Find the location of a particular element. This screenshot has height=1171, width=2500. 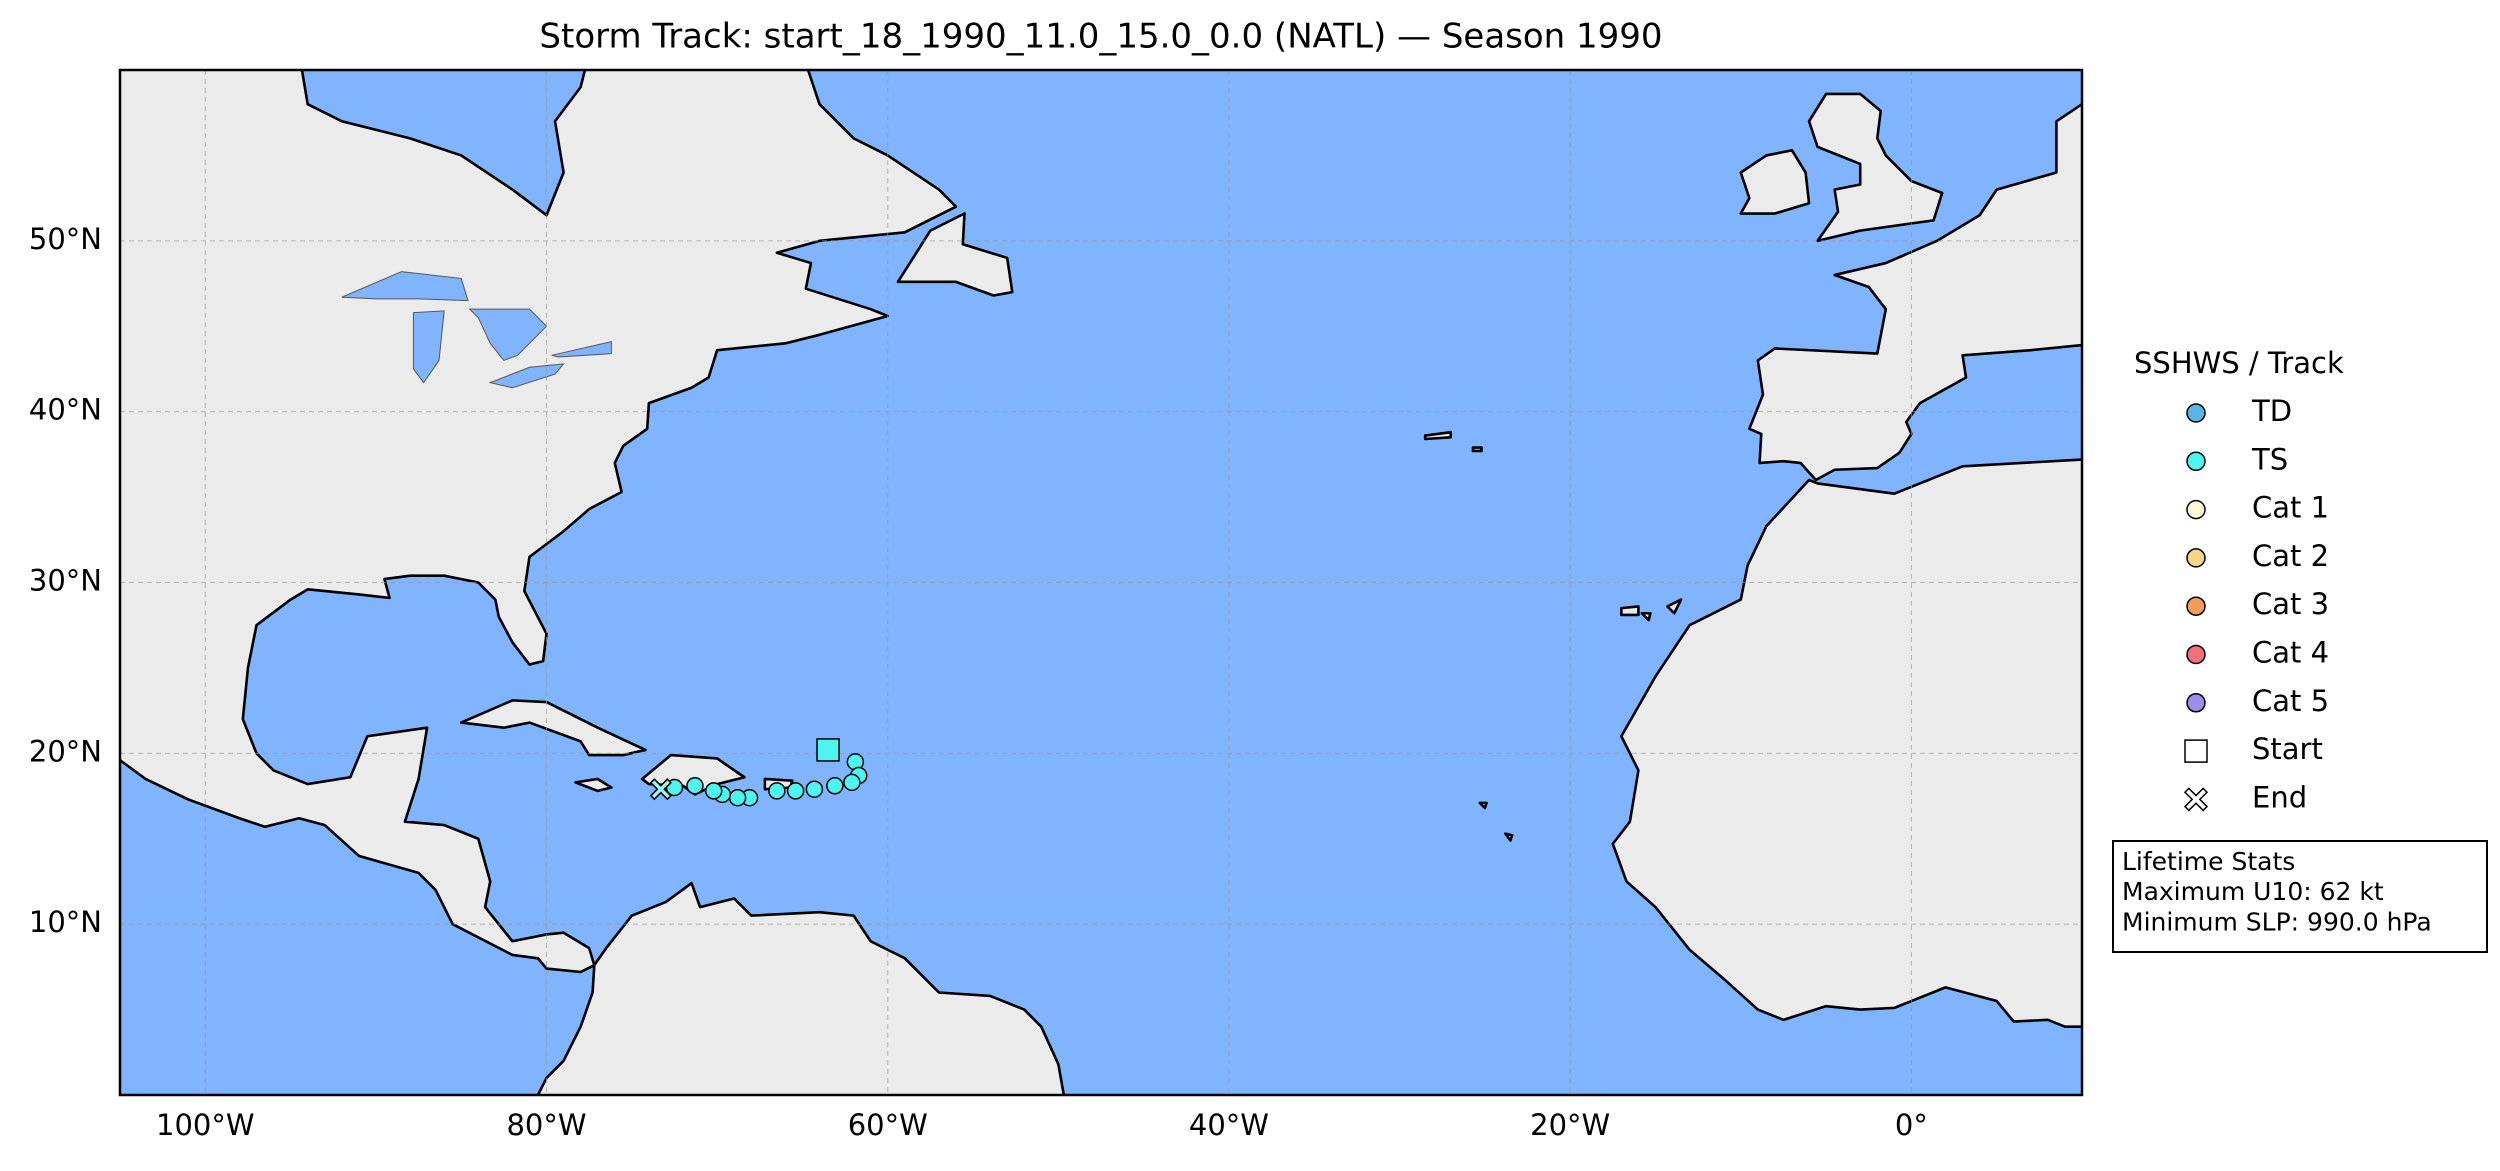

cuba is located at coordinates (553, 727).